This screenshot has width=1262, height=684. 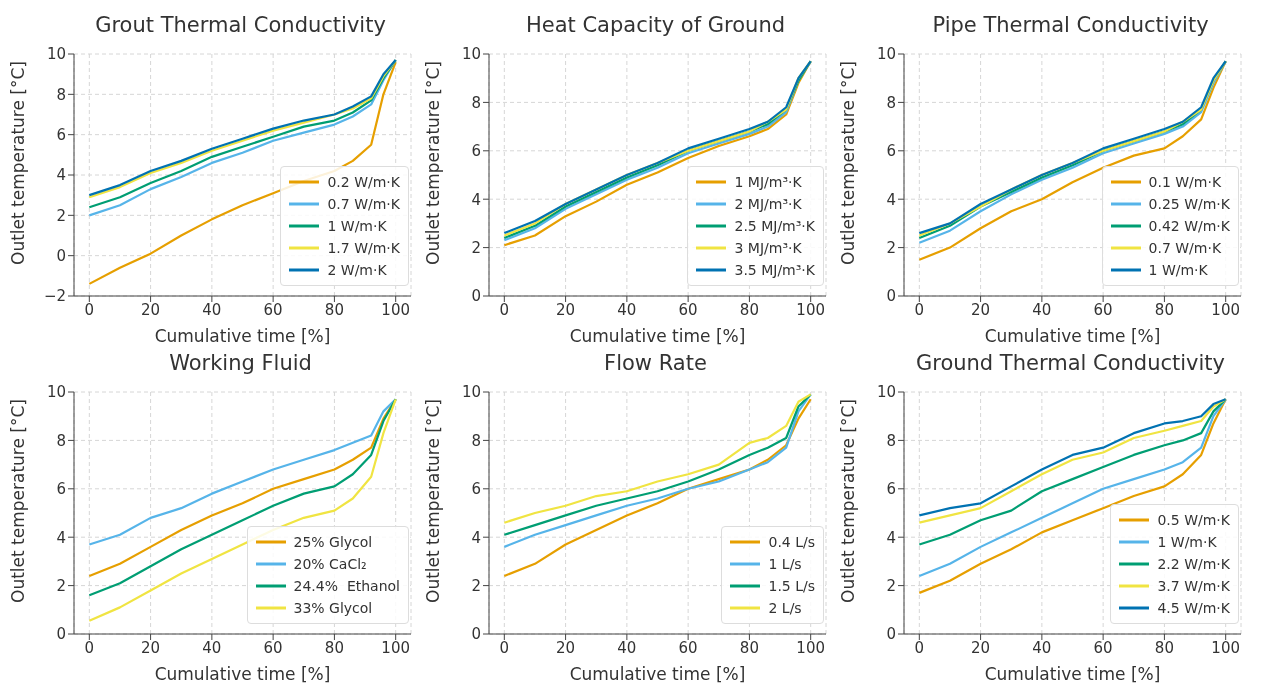 I want to click on legend-label: 2 MJ/m³·K, so click(x=768, y=204).